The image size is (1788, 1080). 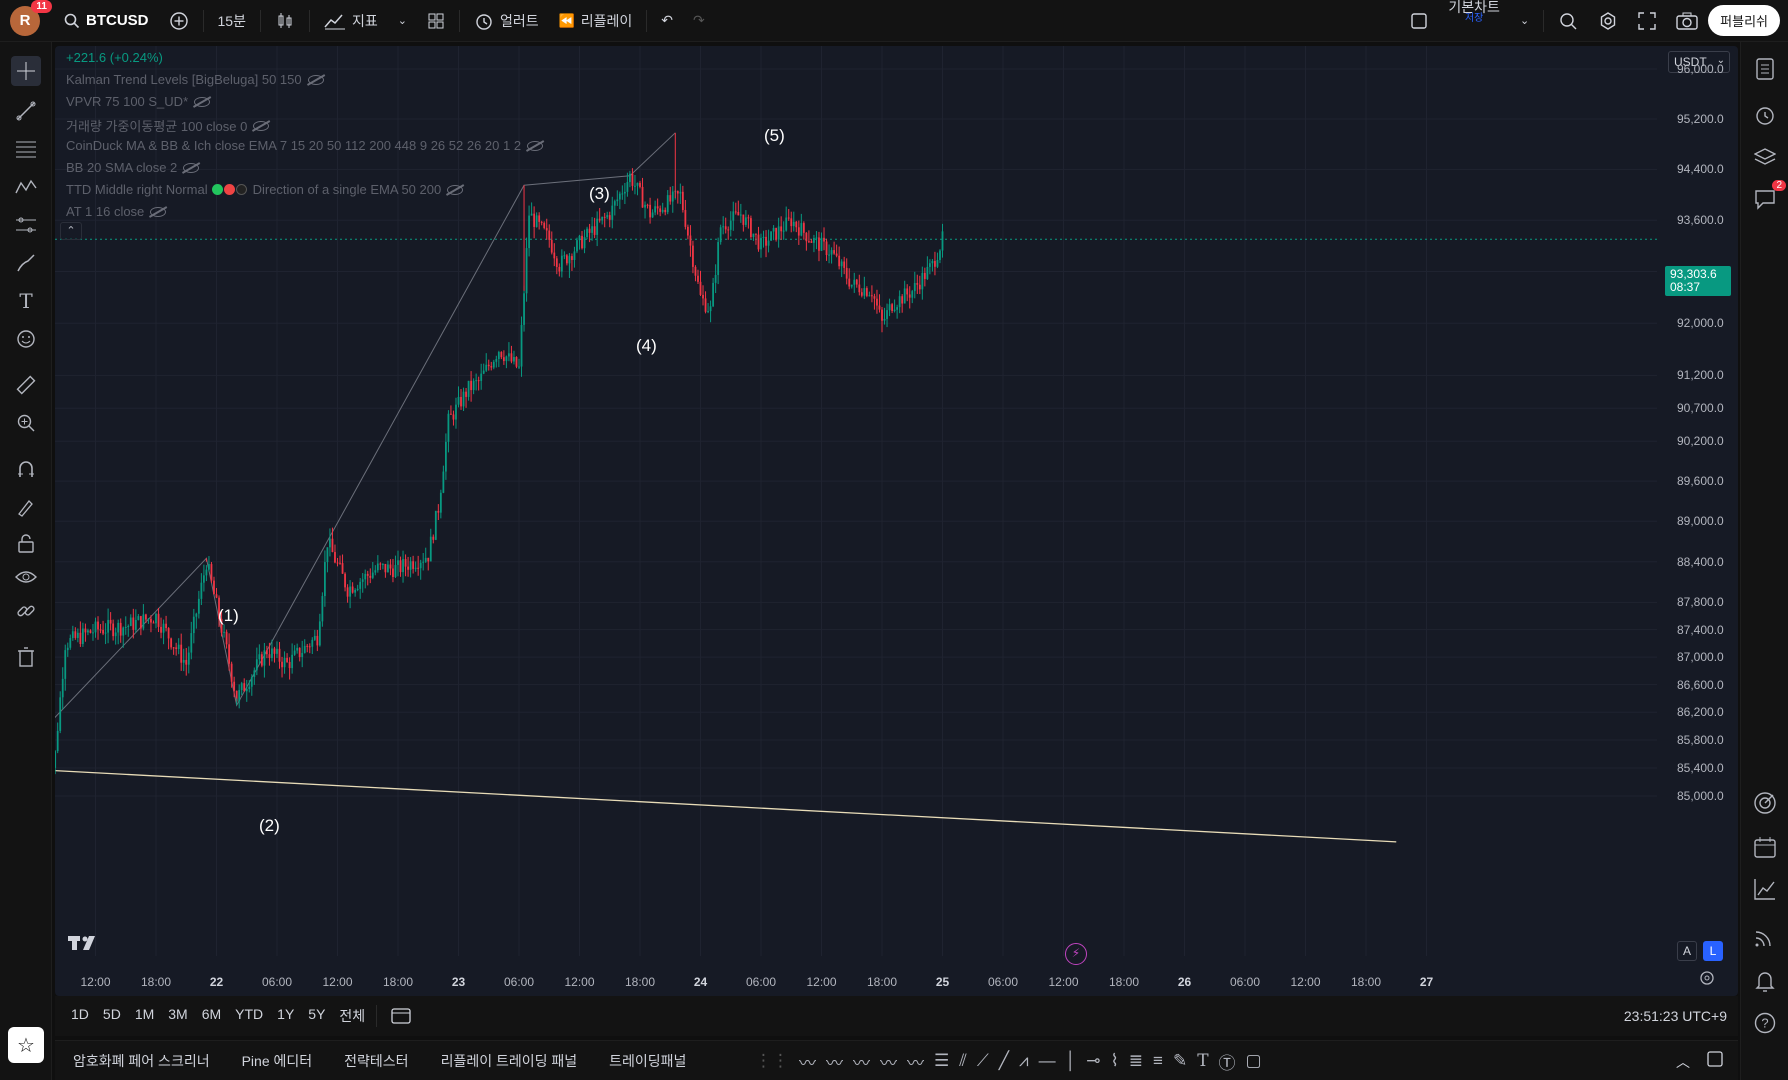 I want to click on replay-button: ⏪ 리플레이, so click(x=596, y=21).